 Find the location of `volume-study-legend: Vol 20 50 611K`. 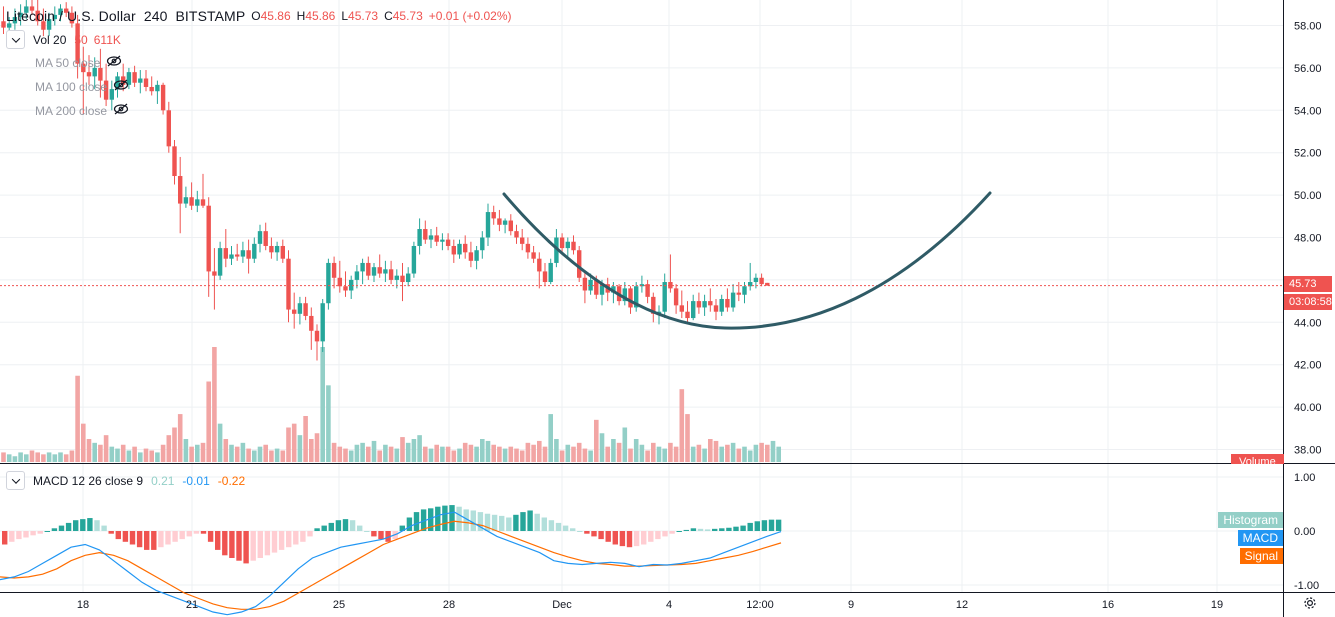

volume-study-legend: Vol 20 50 611K is located at coordinates (63, 39).